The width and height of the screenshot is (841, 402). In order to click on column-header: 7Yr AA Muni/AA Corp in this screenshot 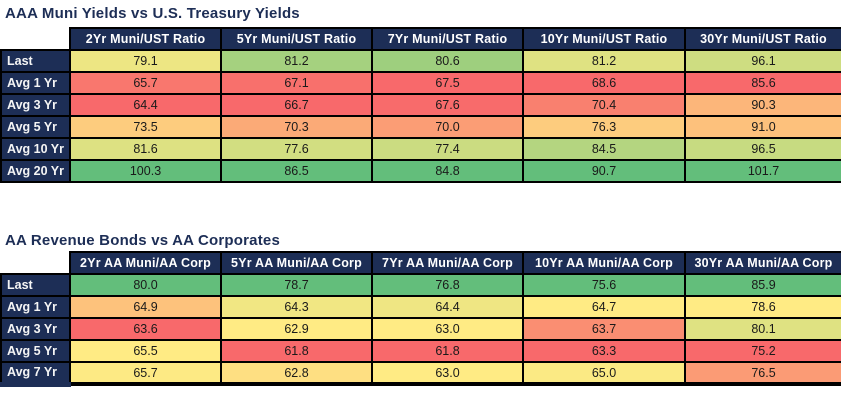, I will do `click(447, 263)`.